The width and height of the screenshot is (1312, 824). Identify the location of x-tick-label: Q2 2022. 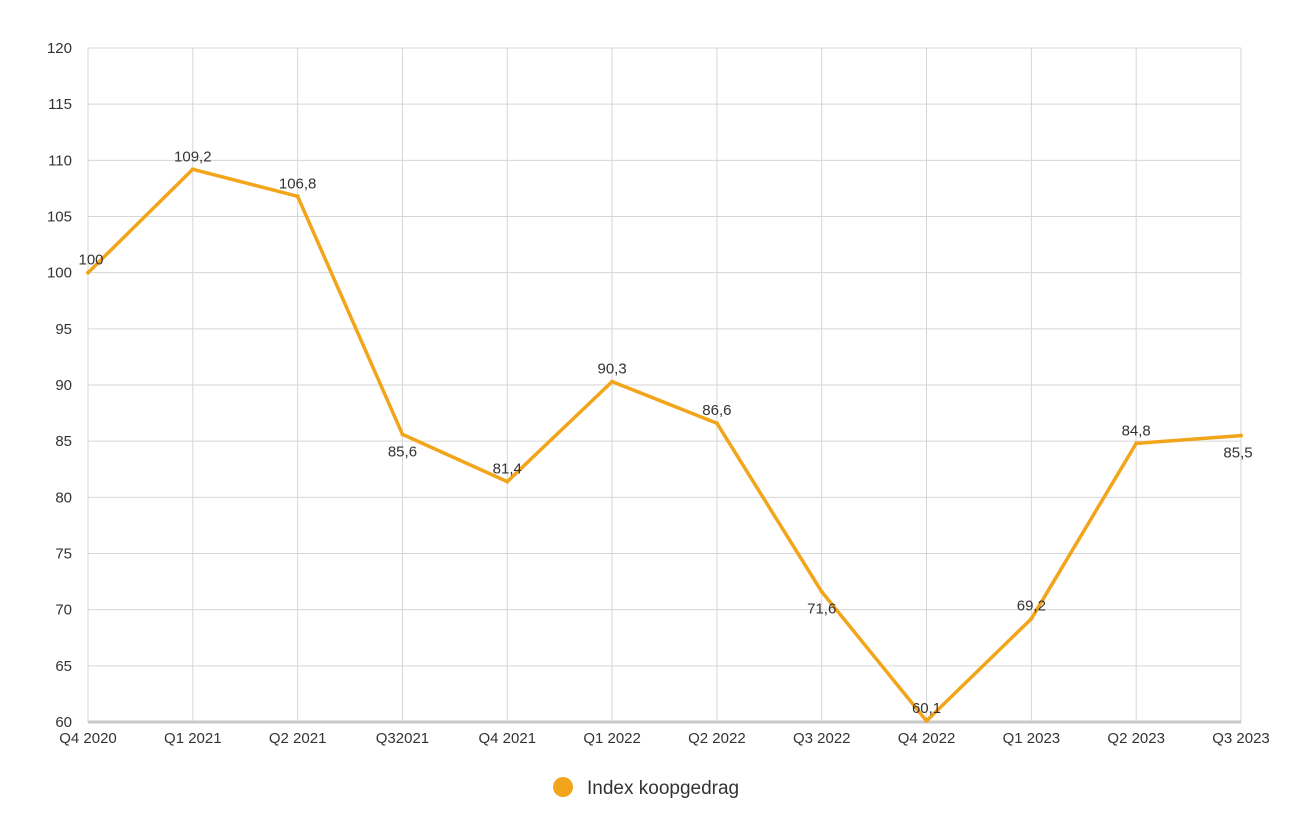
(717, 738).